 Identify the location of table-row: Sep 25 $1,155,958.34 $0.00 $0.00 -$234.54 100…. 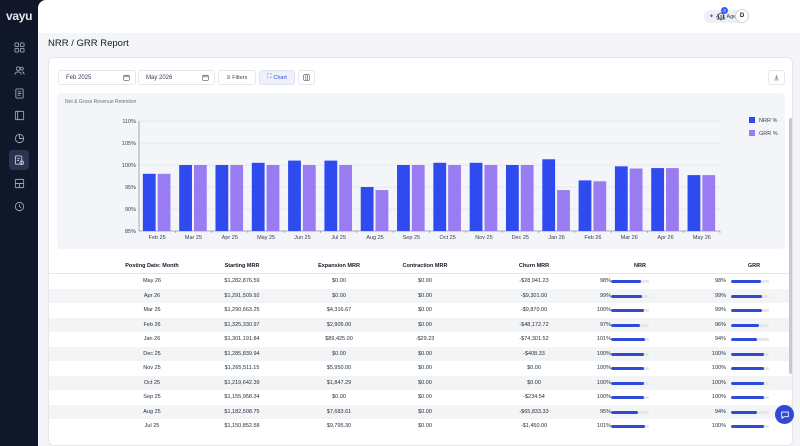
(420, 397).